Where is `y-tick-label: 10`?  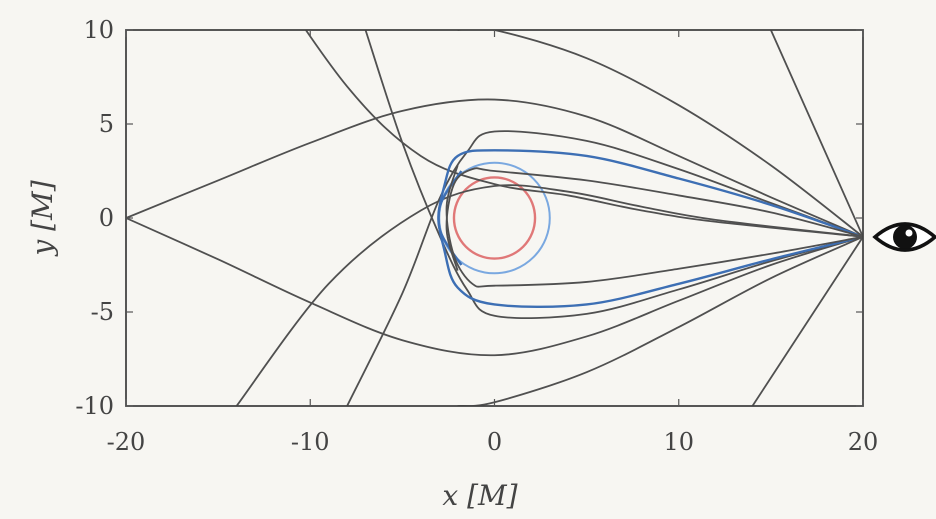 y-tick-label: 10 is located at coordinates (98, 30).